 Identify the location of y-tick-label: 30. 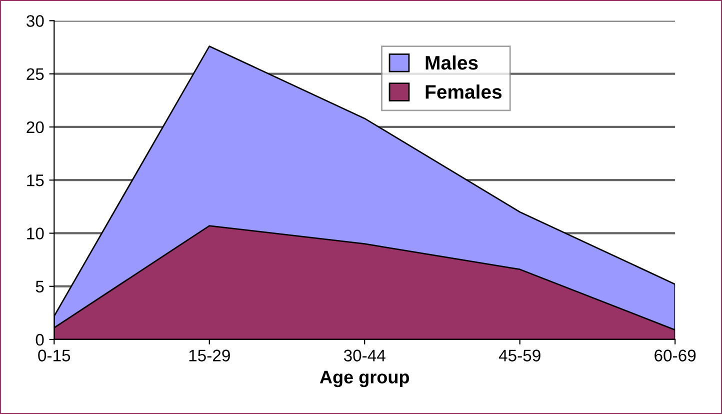
(35, 21).